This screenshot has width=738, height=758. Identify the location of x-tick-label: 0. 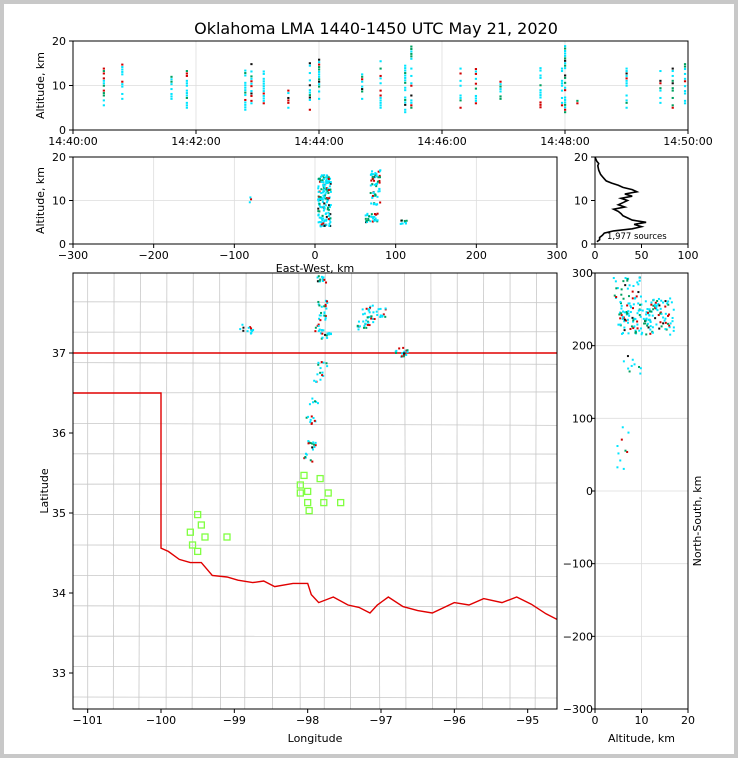
(595, 255).